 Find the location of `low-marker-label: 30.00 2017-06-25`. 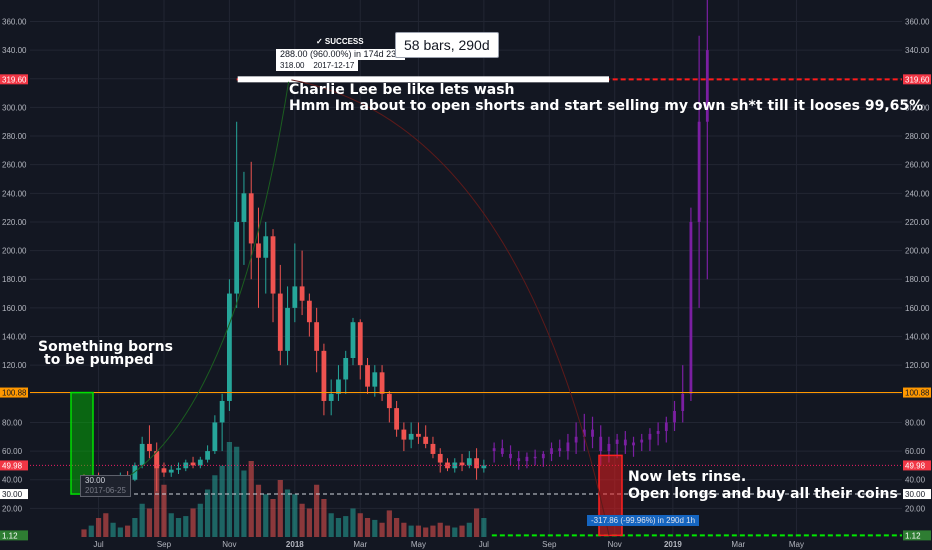

low-marker-label: 30.00 2017-06-25 is located at coordinates (105, 486).